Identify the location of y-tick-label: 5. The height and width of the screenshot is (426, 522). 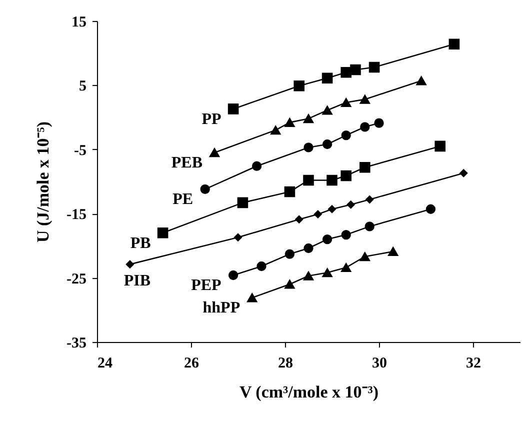
(82, 86).